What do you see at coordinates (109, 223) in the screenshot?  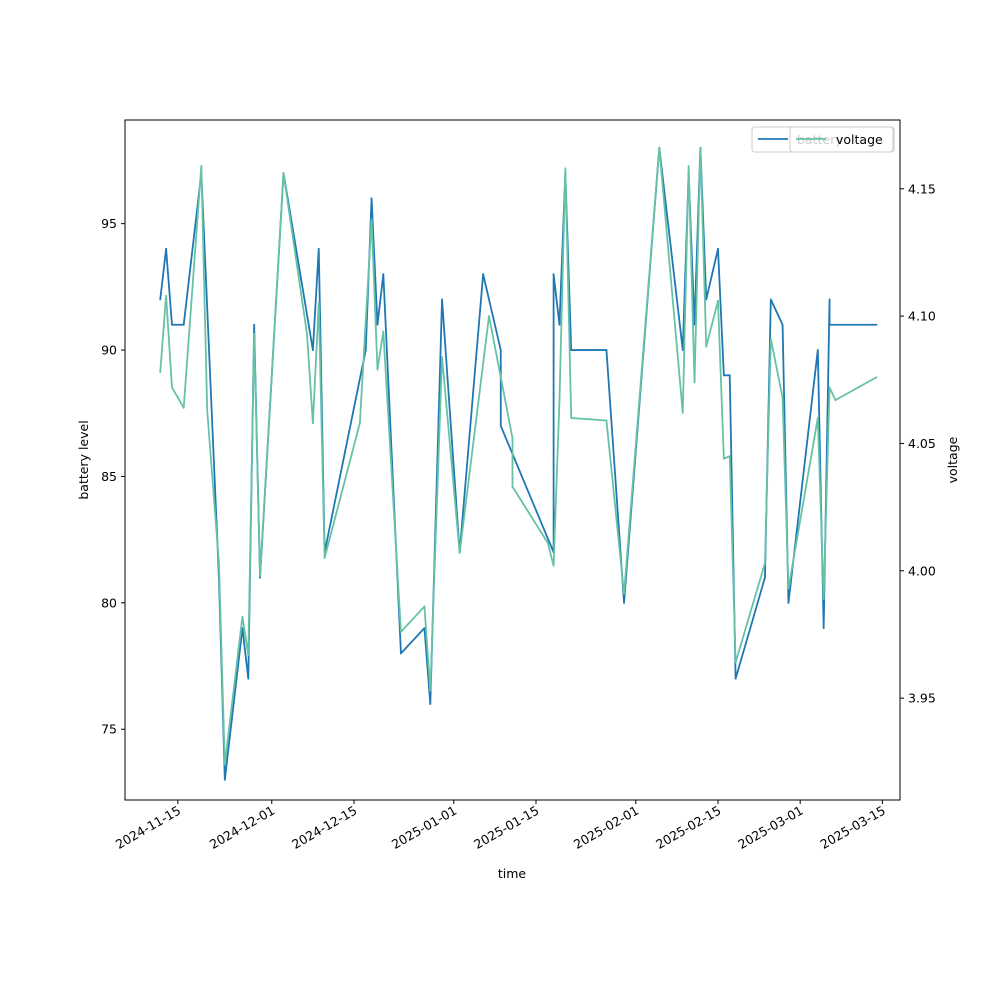 I see `left-y-tick-label: 95` at bounding box center [109, 223].